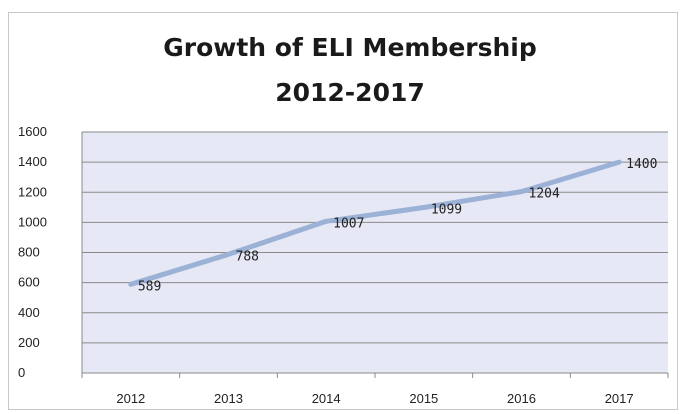  Describe the element at coordinates (50, 252) in the screenshot. I see `y-axis: 0 200 400 600 800 1000 1200 1400 1600` at that location.